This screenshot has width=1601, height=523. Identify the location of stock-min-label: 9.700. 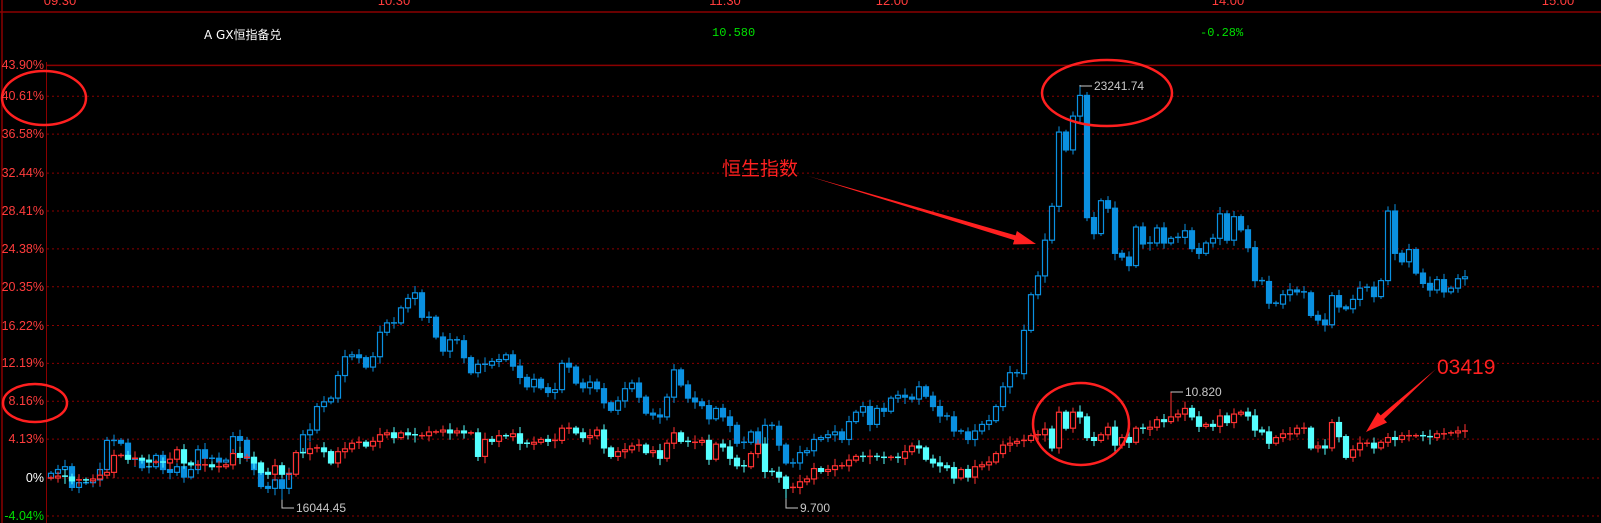
(815, 508).